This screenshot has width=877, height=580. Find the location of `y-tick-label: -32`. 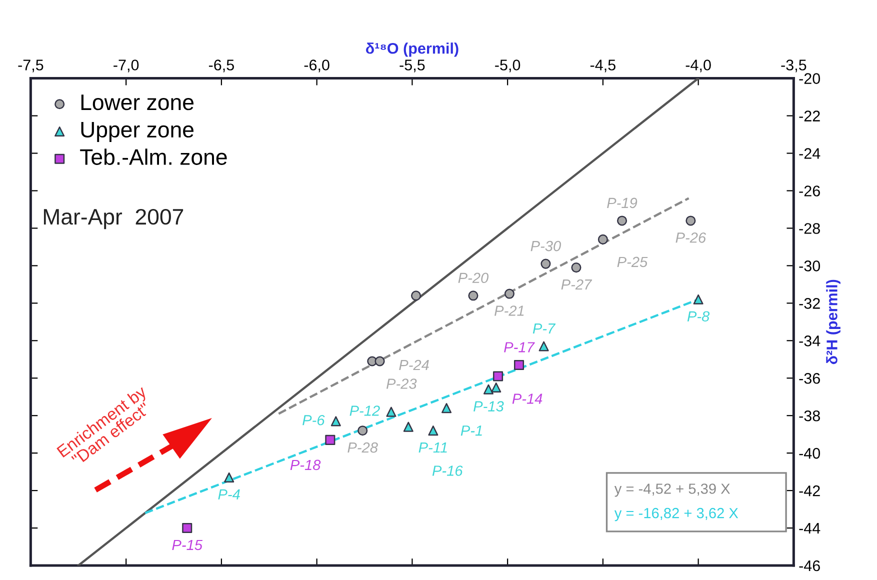

y-tick-label: -32 is located at coordinates (809, 303).